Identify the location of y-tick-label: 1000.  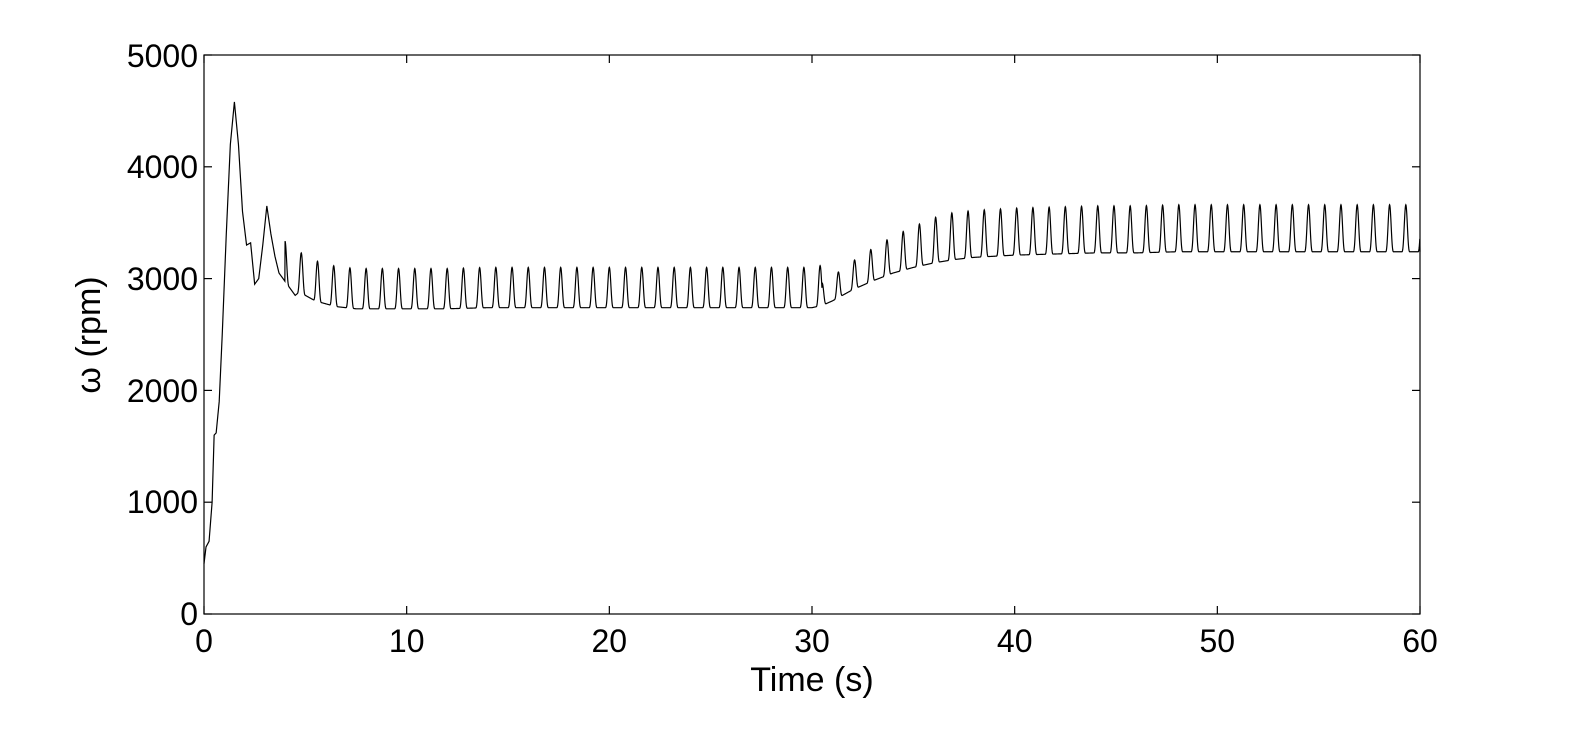
(162, 502).